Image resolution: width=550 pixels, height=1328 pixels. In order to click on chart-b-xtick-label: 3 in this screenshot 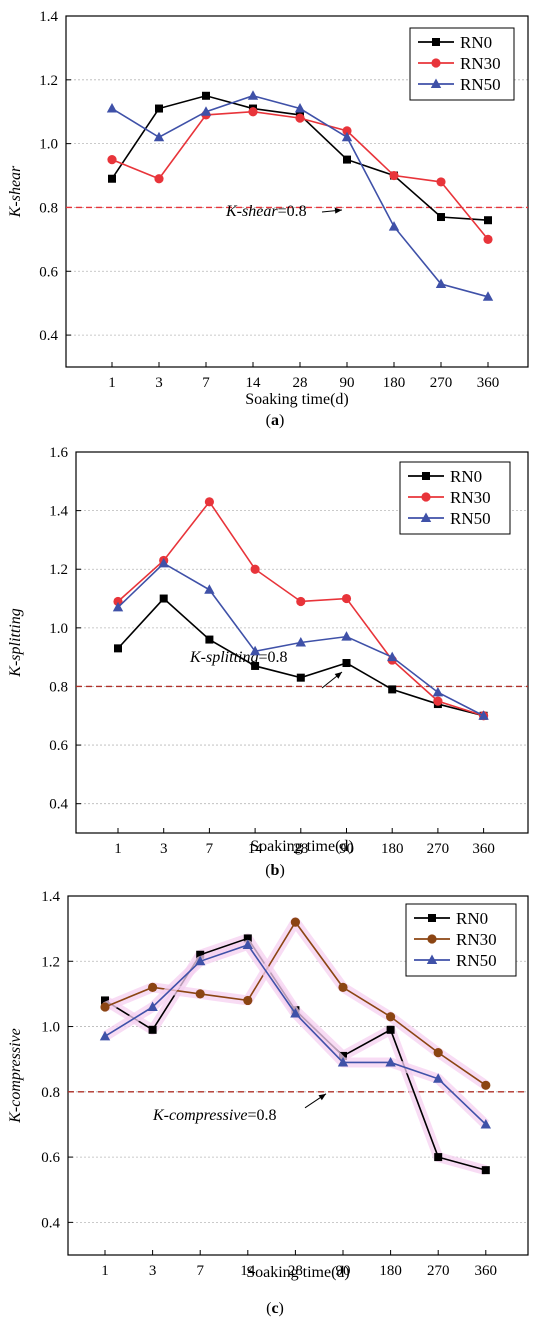, I will do `click(164, 849)`.